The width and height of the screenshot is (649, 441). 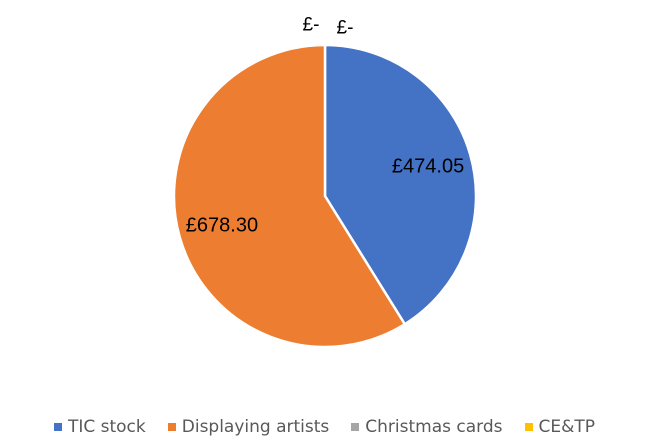 I want to click on legend-label-displaying-artists: Displaying artists, so click(x=255, y=427).